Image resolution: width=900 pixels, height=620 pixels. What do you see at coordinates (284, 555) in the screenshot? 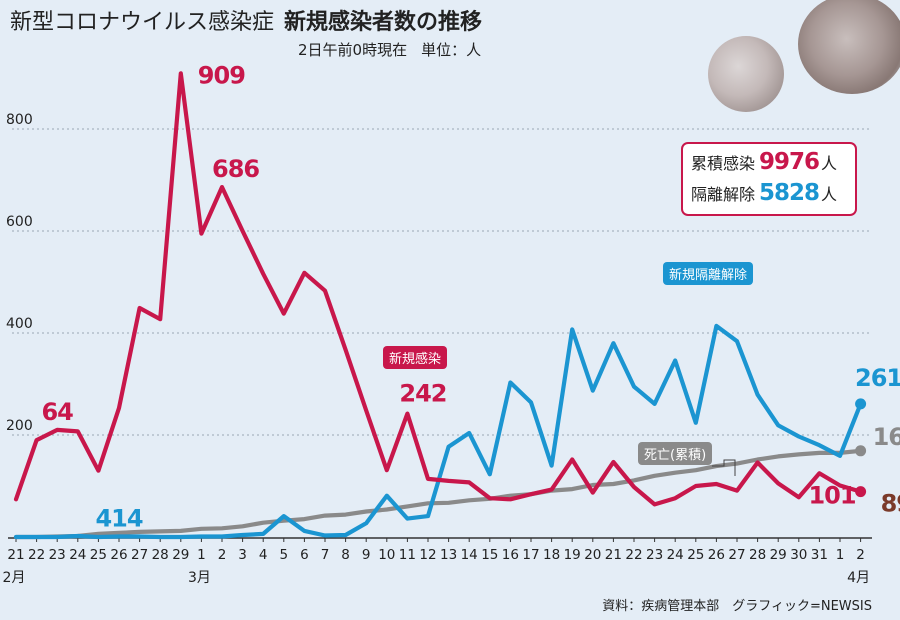
I see `x-tick-label: 5` at bounding box center [284, 555].